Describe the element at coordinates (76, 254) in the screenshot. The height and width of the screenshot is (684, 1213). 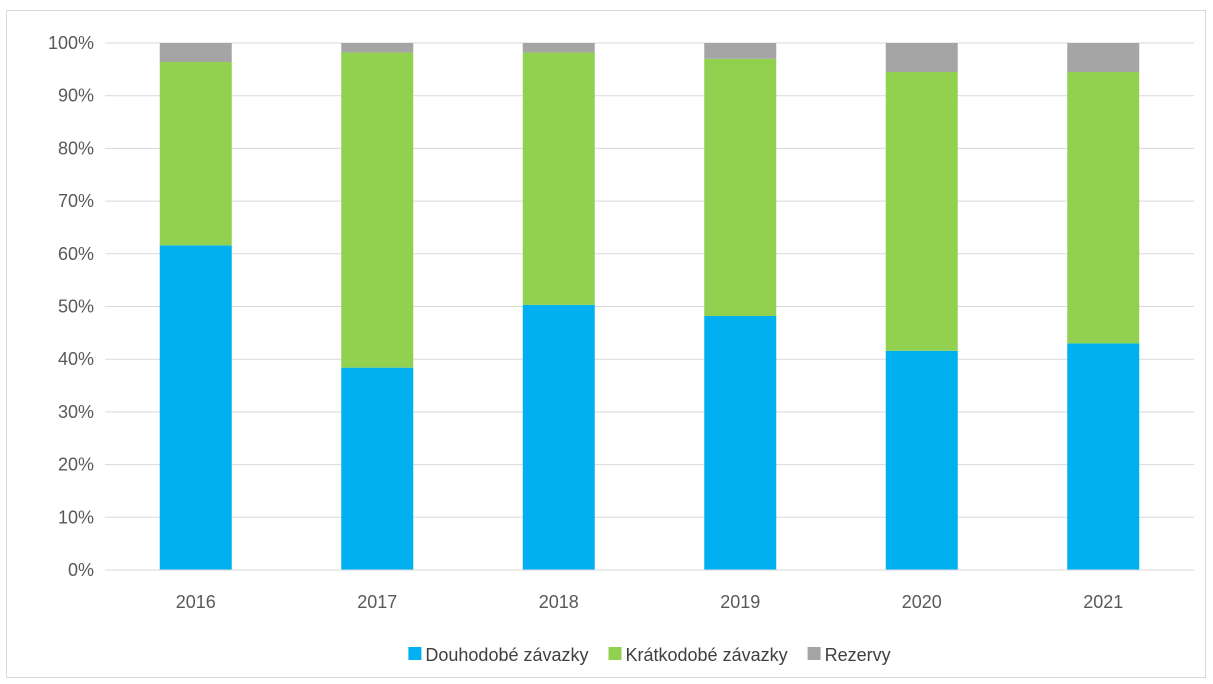
I see `y-tick-label: 60%` at that location.